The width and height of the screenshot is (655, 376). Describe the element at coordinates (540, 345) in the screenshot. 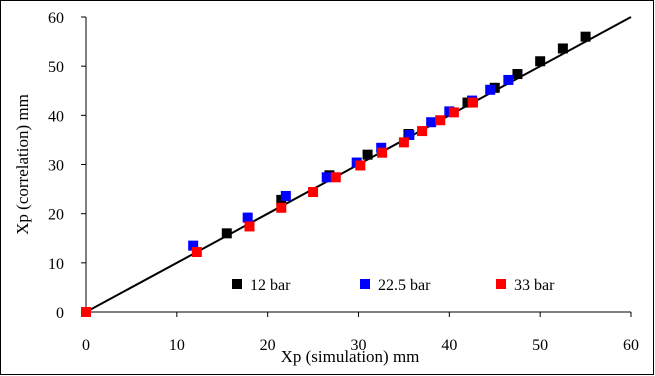

I see `x-tick-label: 50` at that location.